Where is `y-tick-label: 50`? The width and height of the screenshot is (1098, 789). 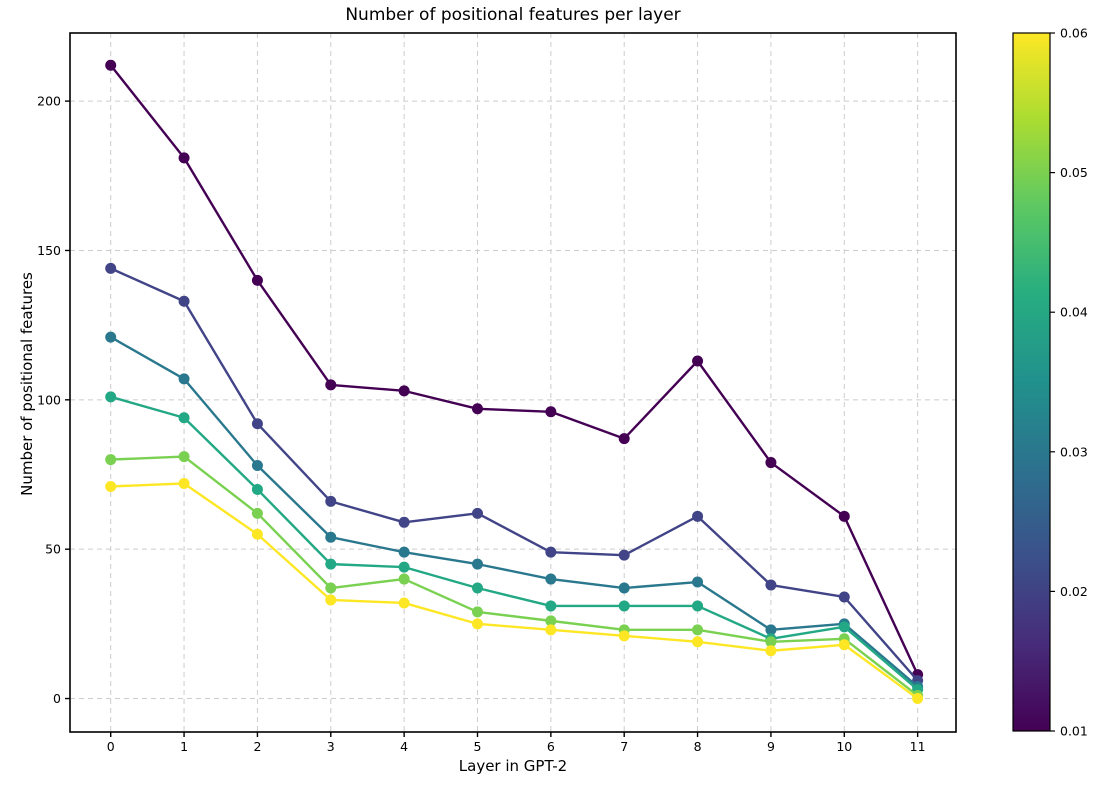 y-tick-label: 50 is located at coordinates (53, 549).